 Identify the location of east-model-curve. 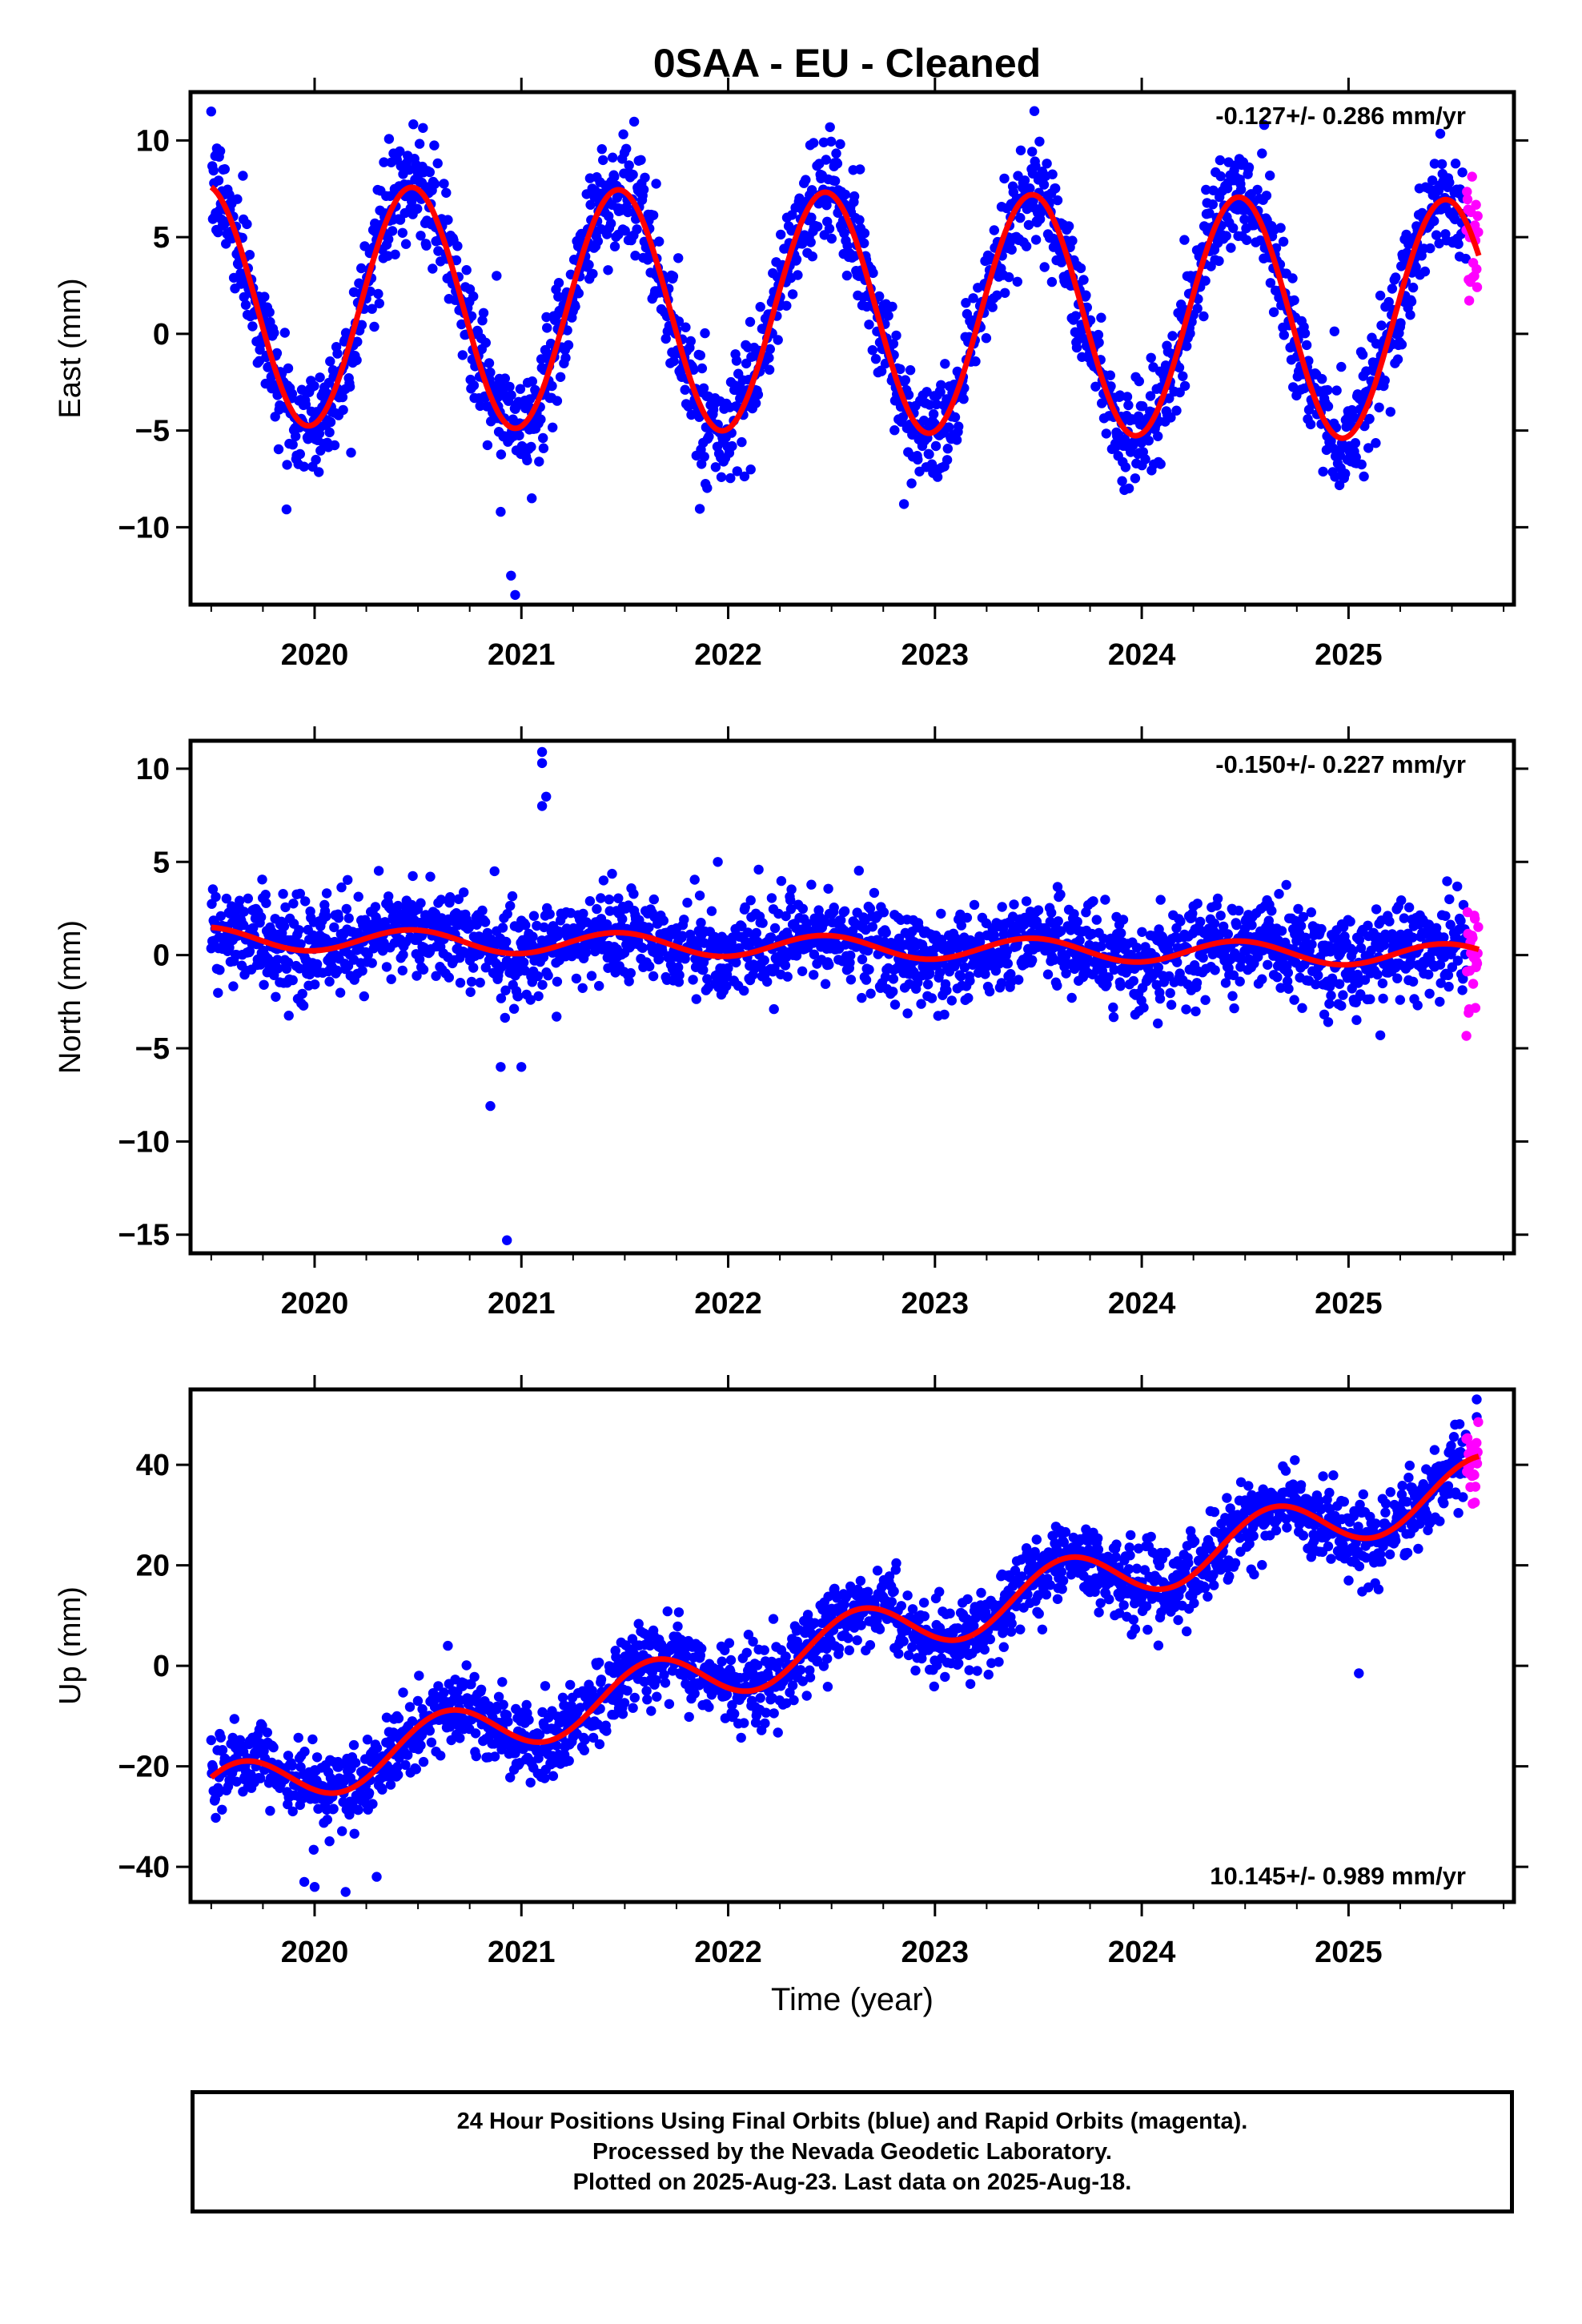
(846, 312).